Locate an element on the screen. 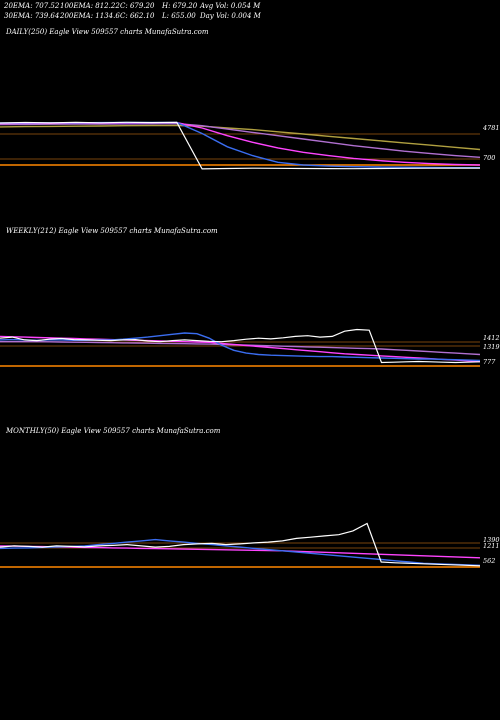  price-level-label: 1211 is located at coordinates (491, 546).